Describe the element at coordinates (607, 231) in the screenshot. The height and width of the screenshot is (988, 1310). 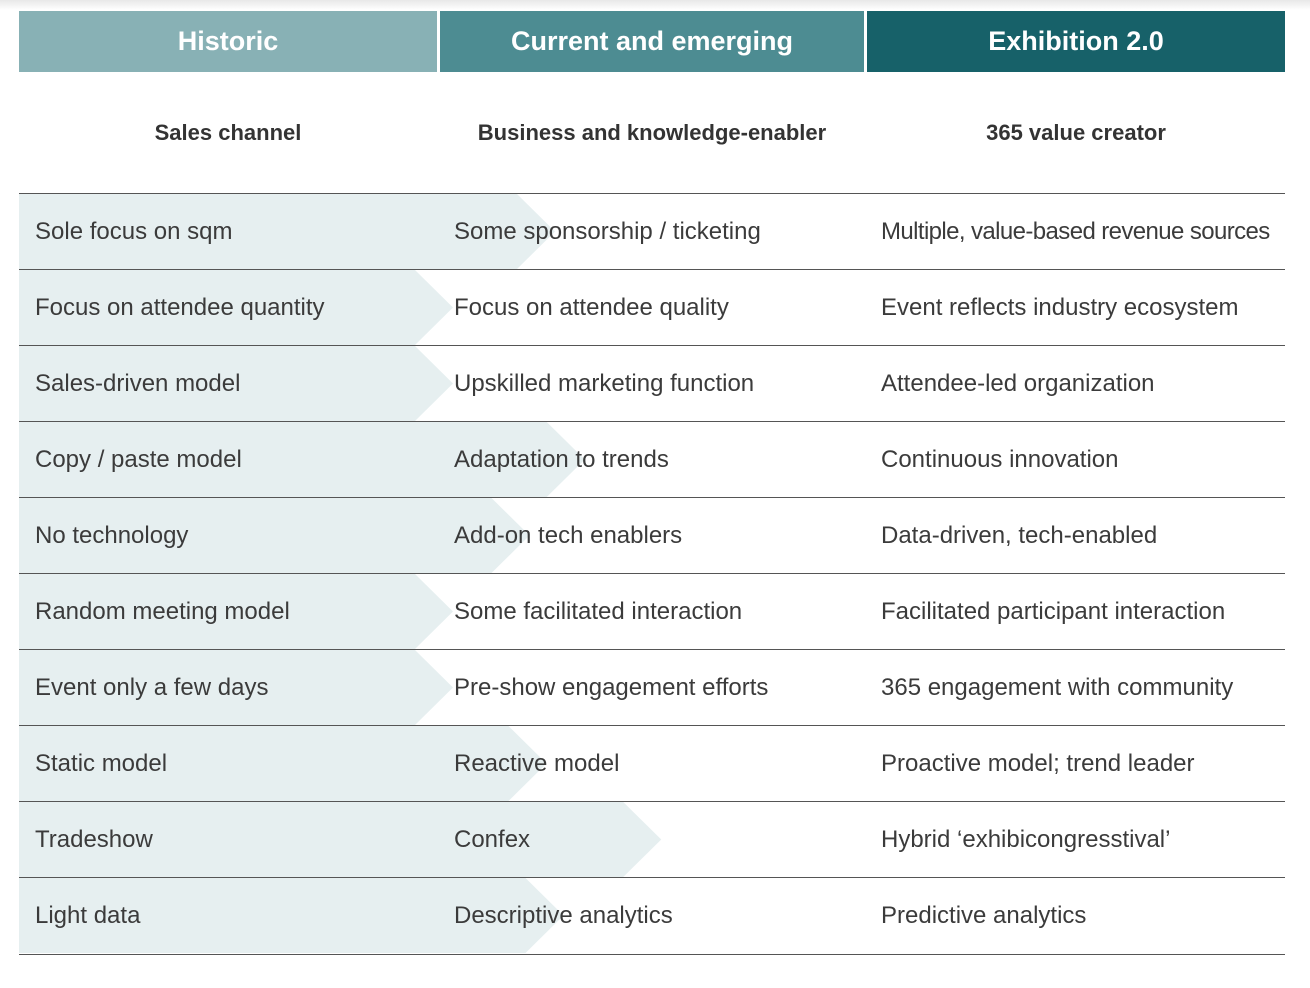
I see `cell-current: Some sponsorship / ticketing` at that location.